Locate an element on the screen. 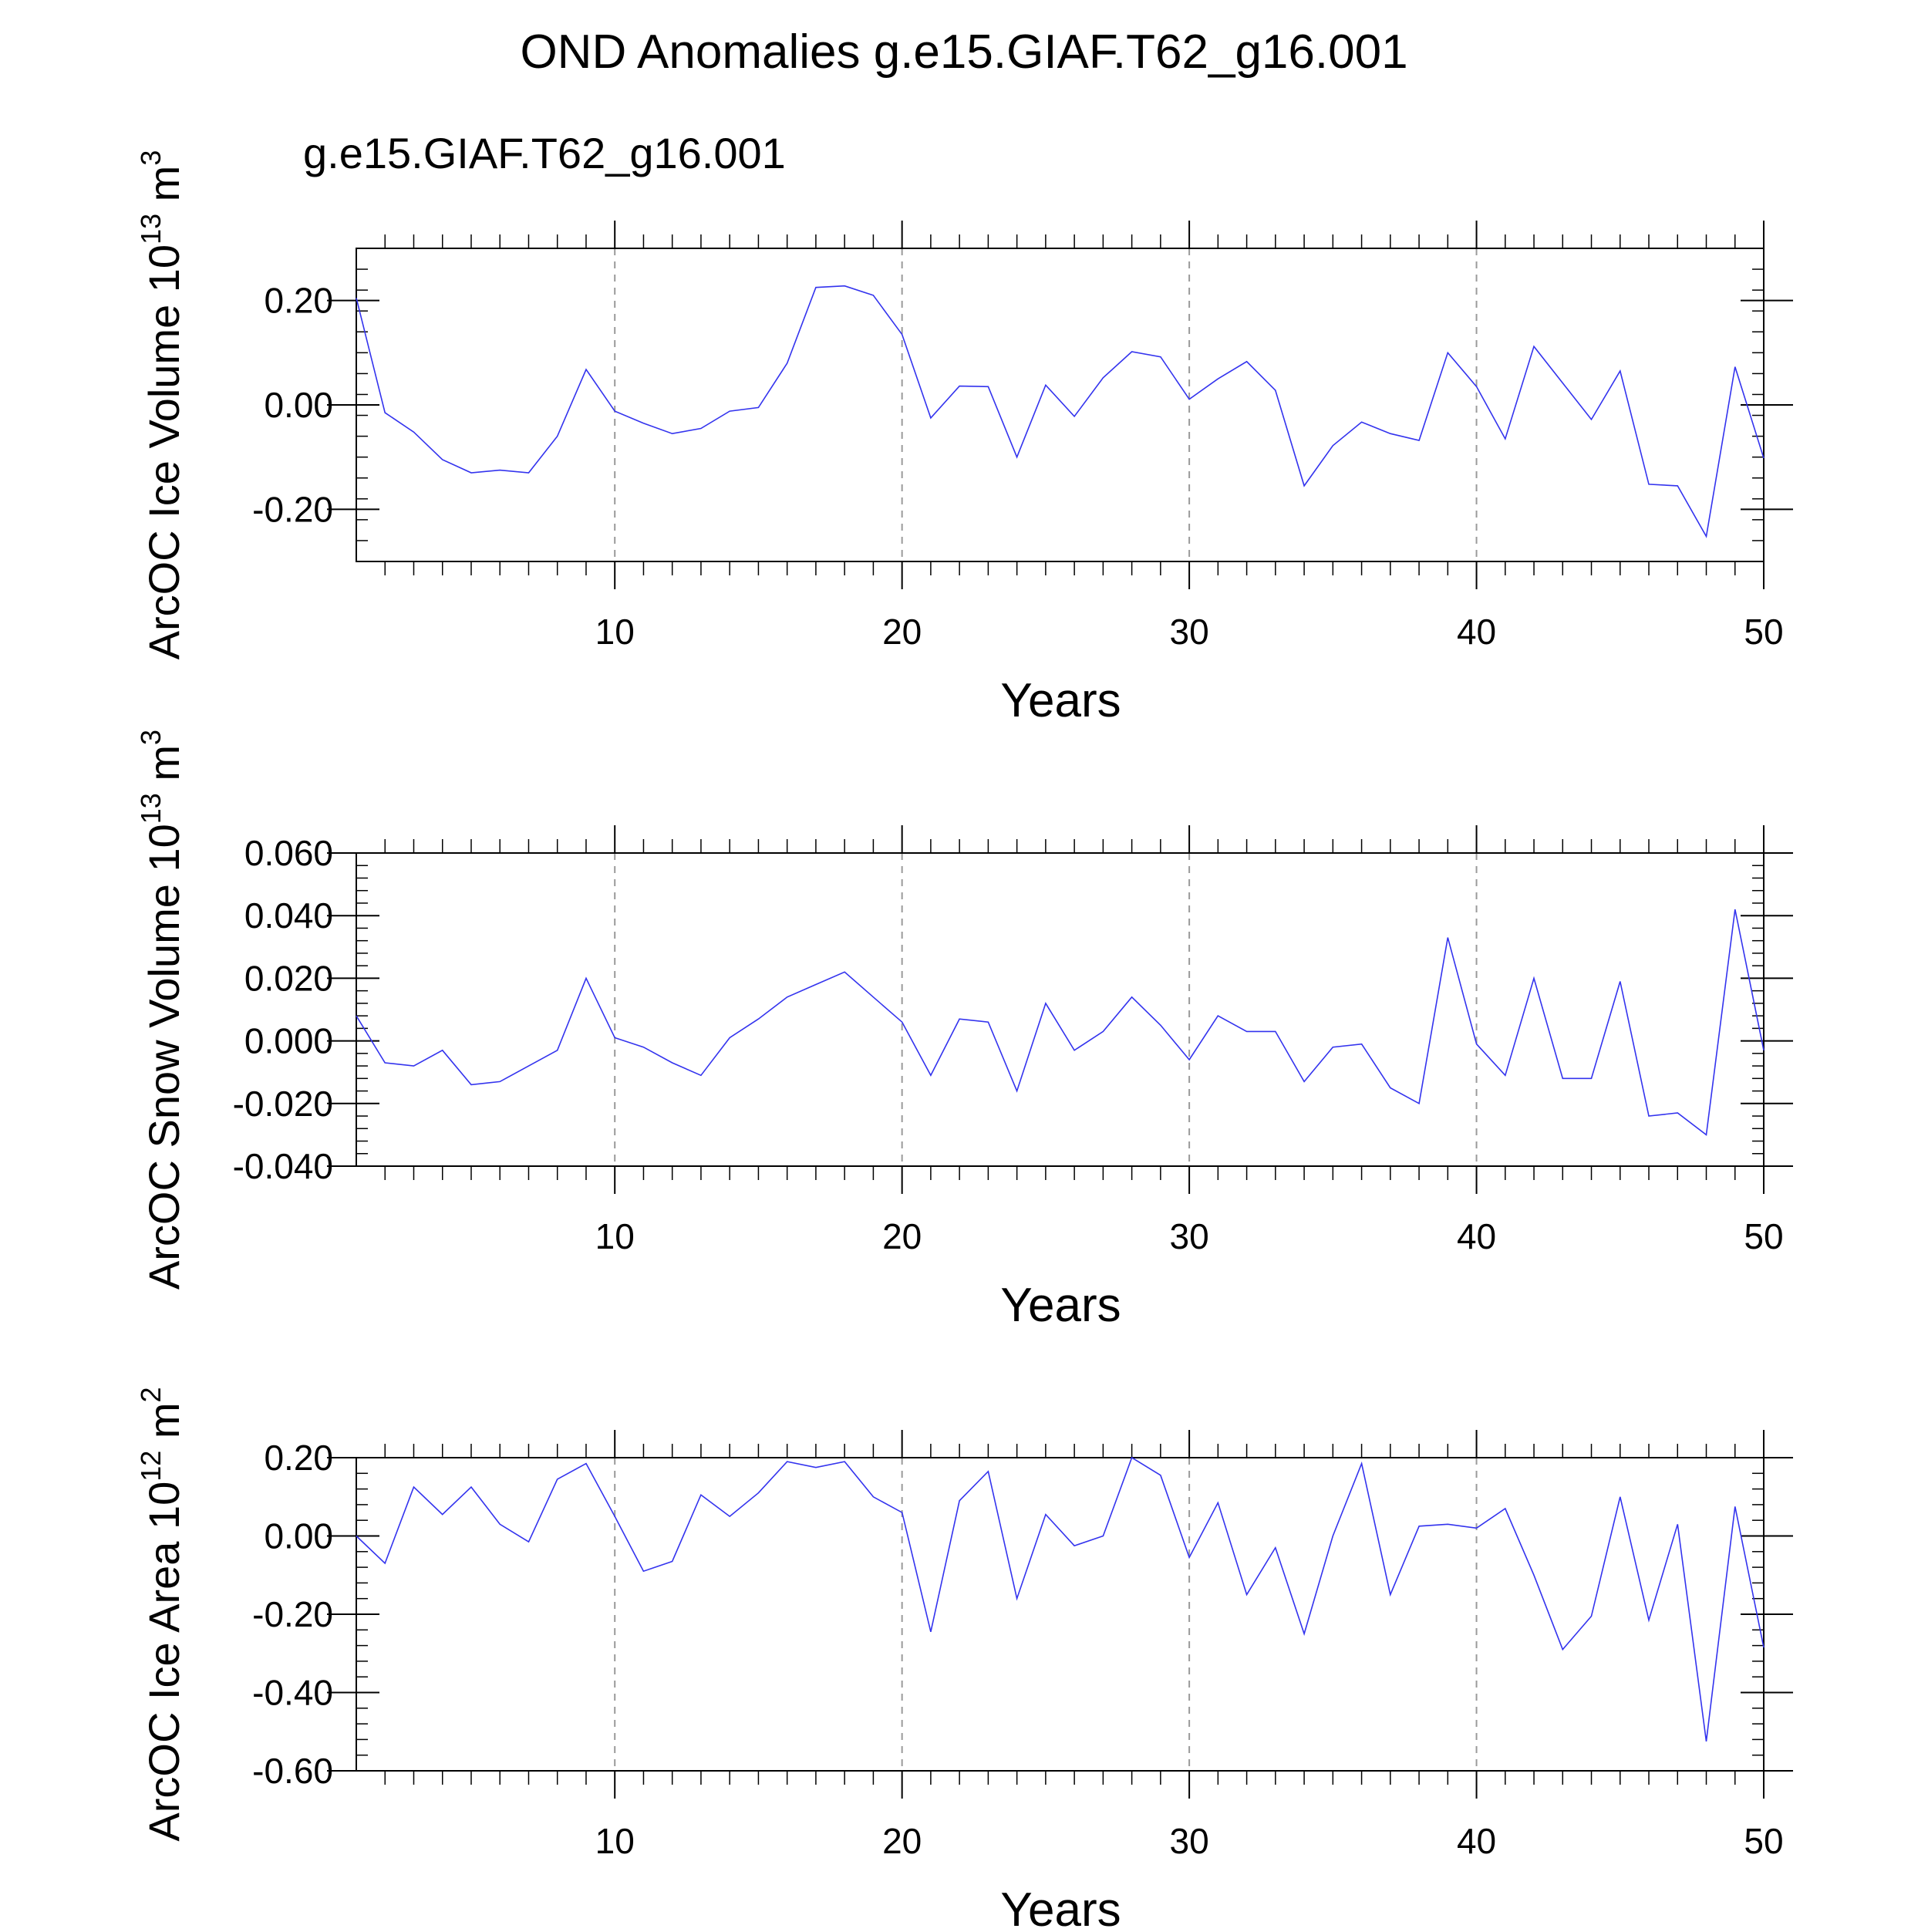  figure-title: OND Anomalies g.e15.GIAF.T62_g16.001 is located at coordinates (964, 52).